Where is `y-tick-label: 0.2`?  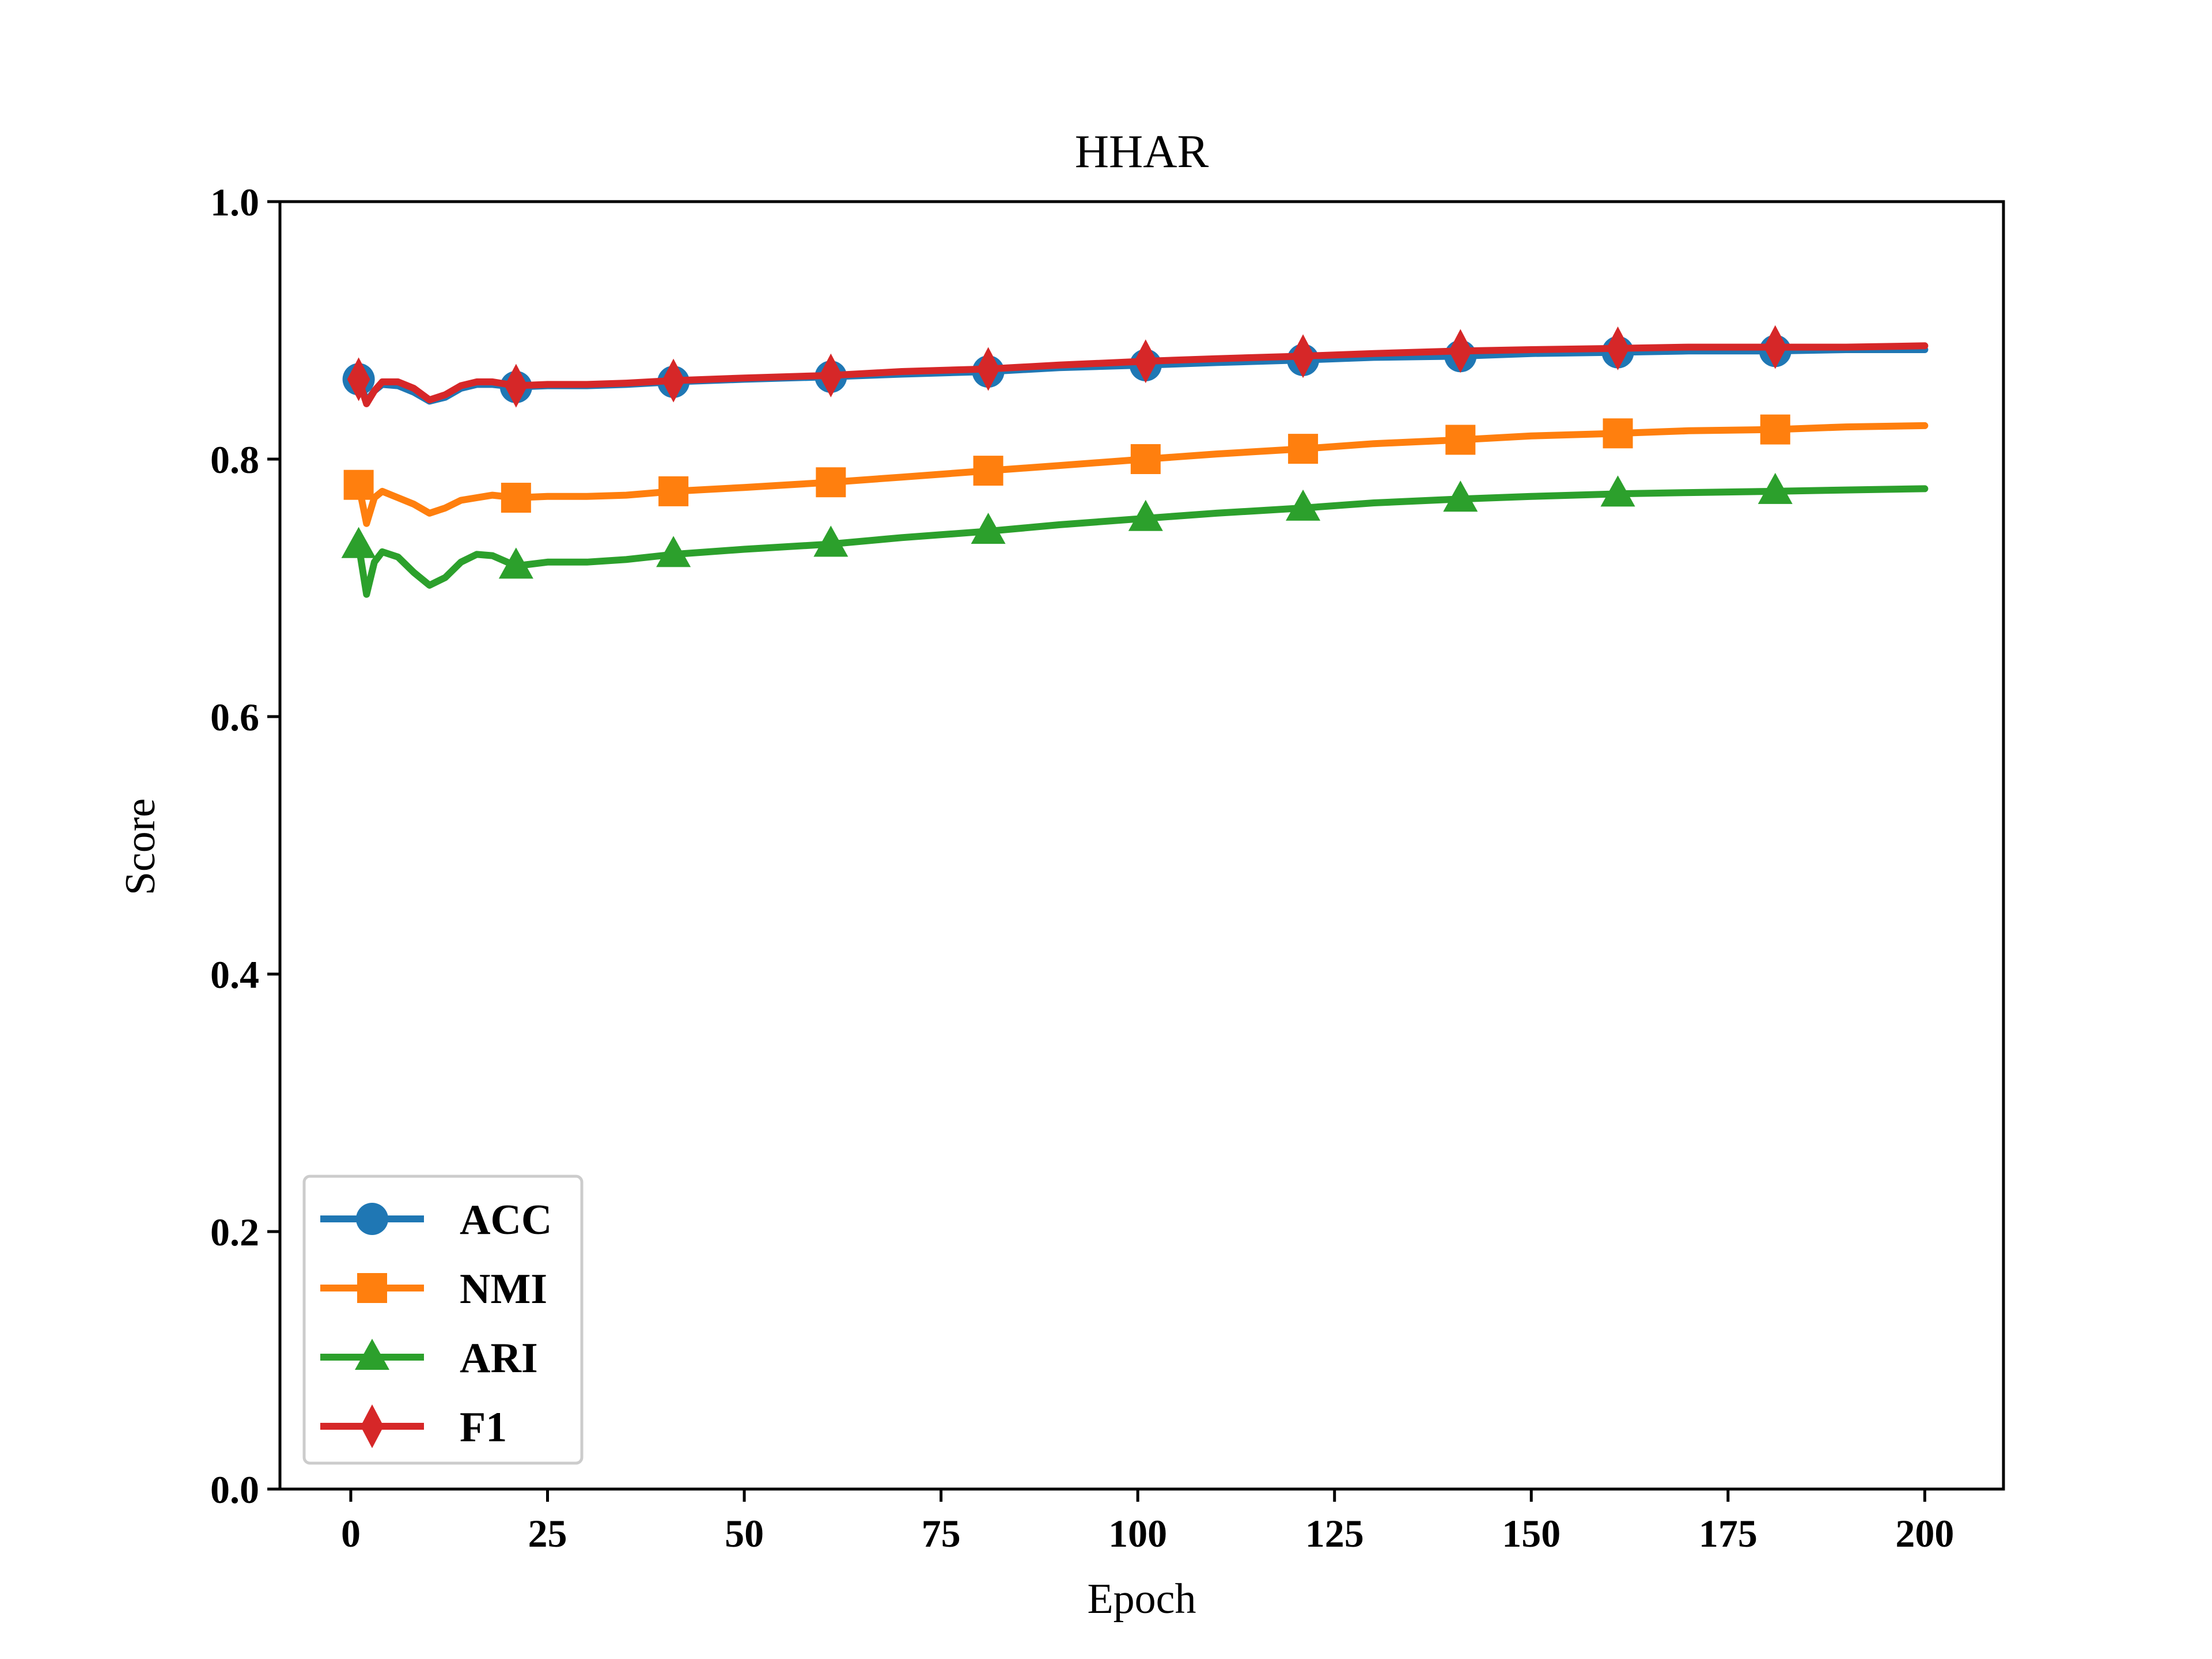
y-tick-label: 0.2 is located at coordinates (234, 1232).